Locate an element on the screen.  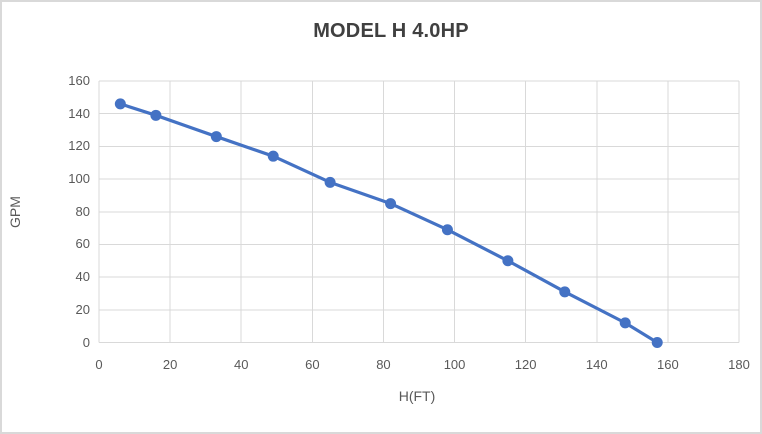
y-tick-label: 140 is located at coordinates (79, 113).